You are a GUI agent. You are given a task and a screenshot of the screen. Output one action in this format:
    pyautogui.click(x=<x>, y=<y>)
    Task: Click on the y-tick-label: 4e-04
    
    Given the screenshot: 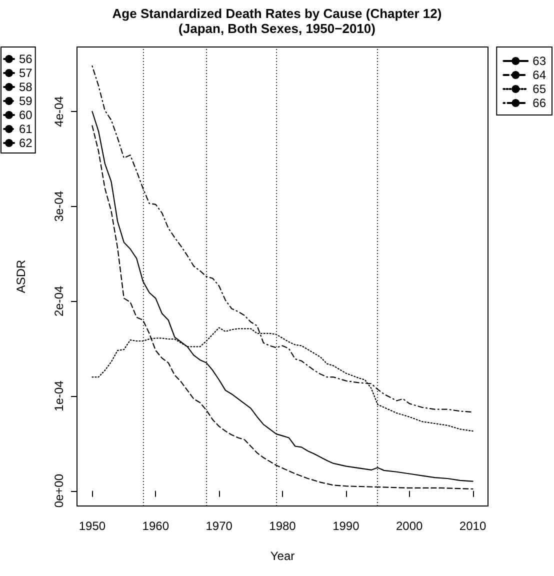 What is the action you would take?
    pyautogui.click(x=59, y=111)
    